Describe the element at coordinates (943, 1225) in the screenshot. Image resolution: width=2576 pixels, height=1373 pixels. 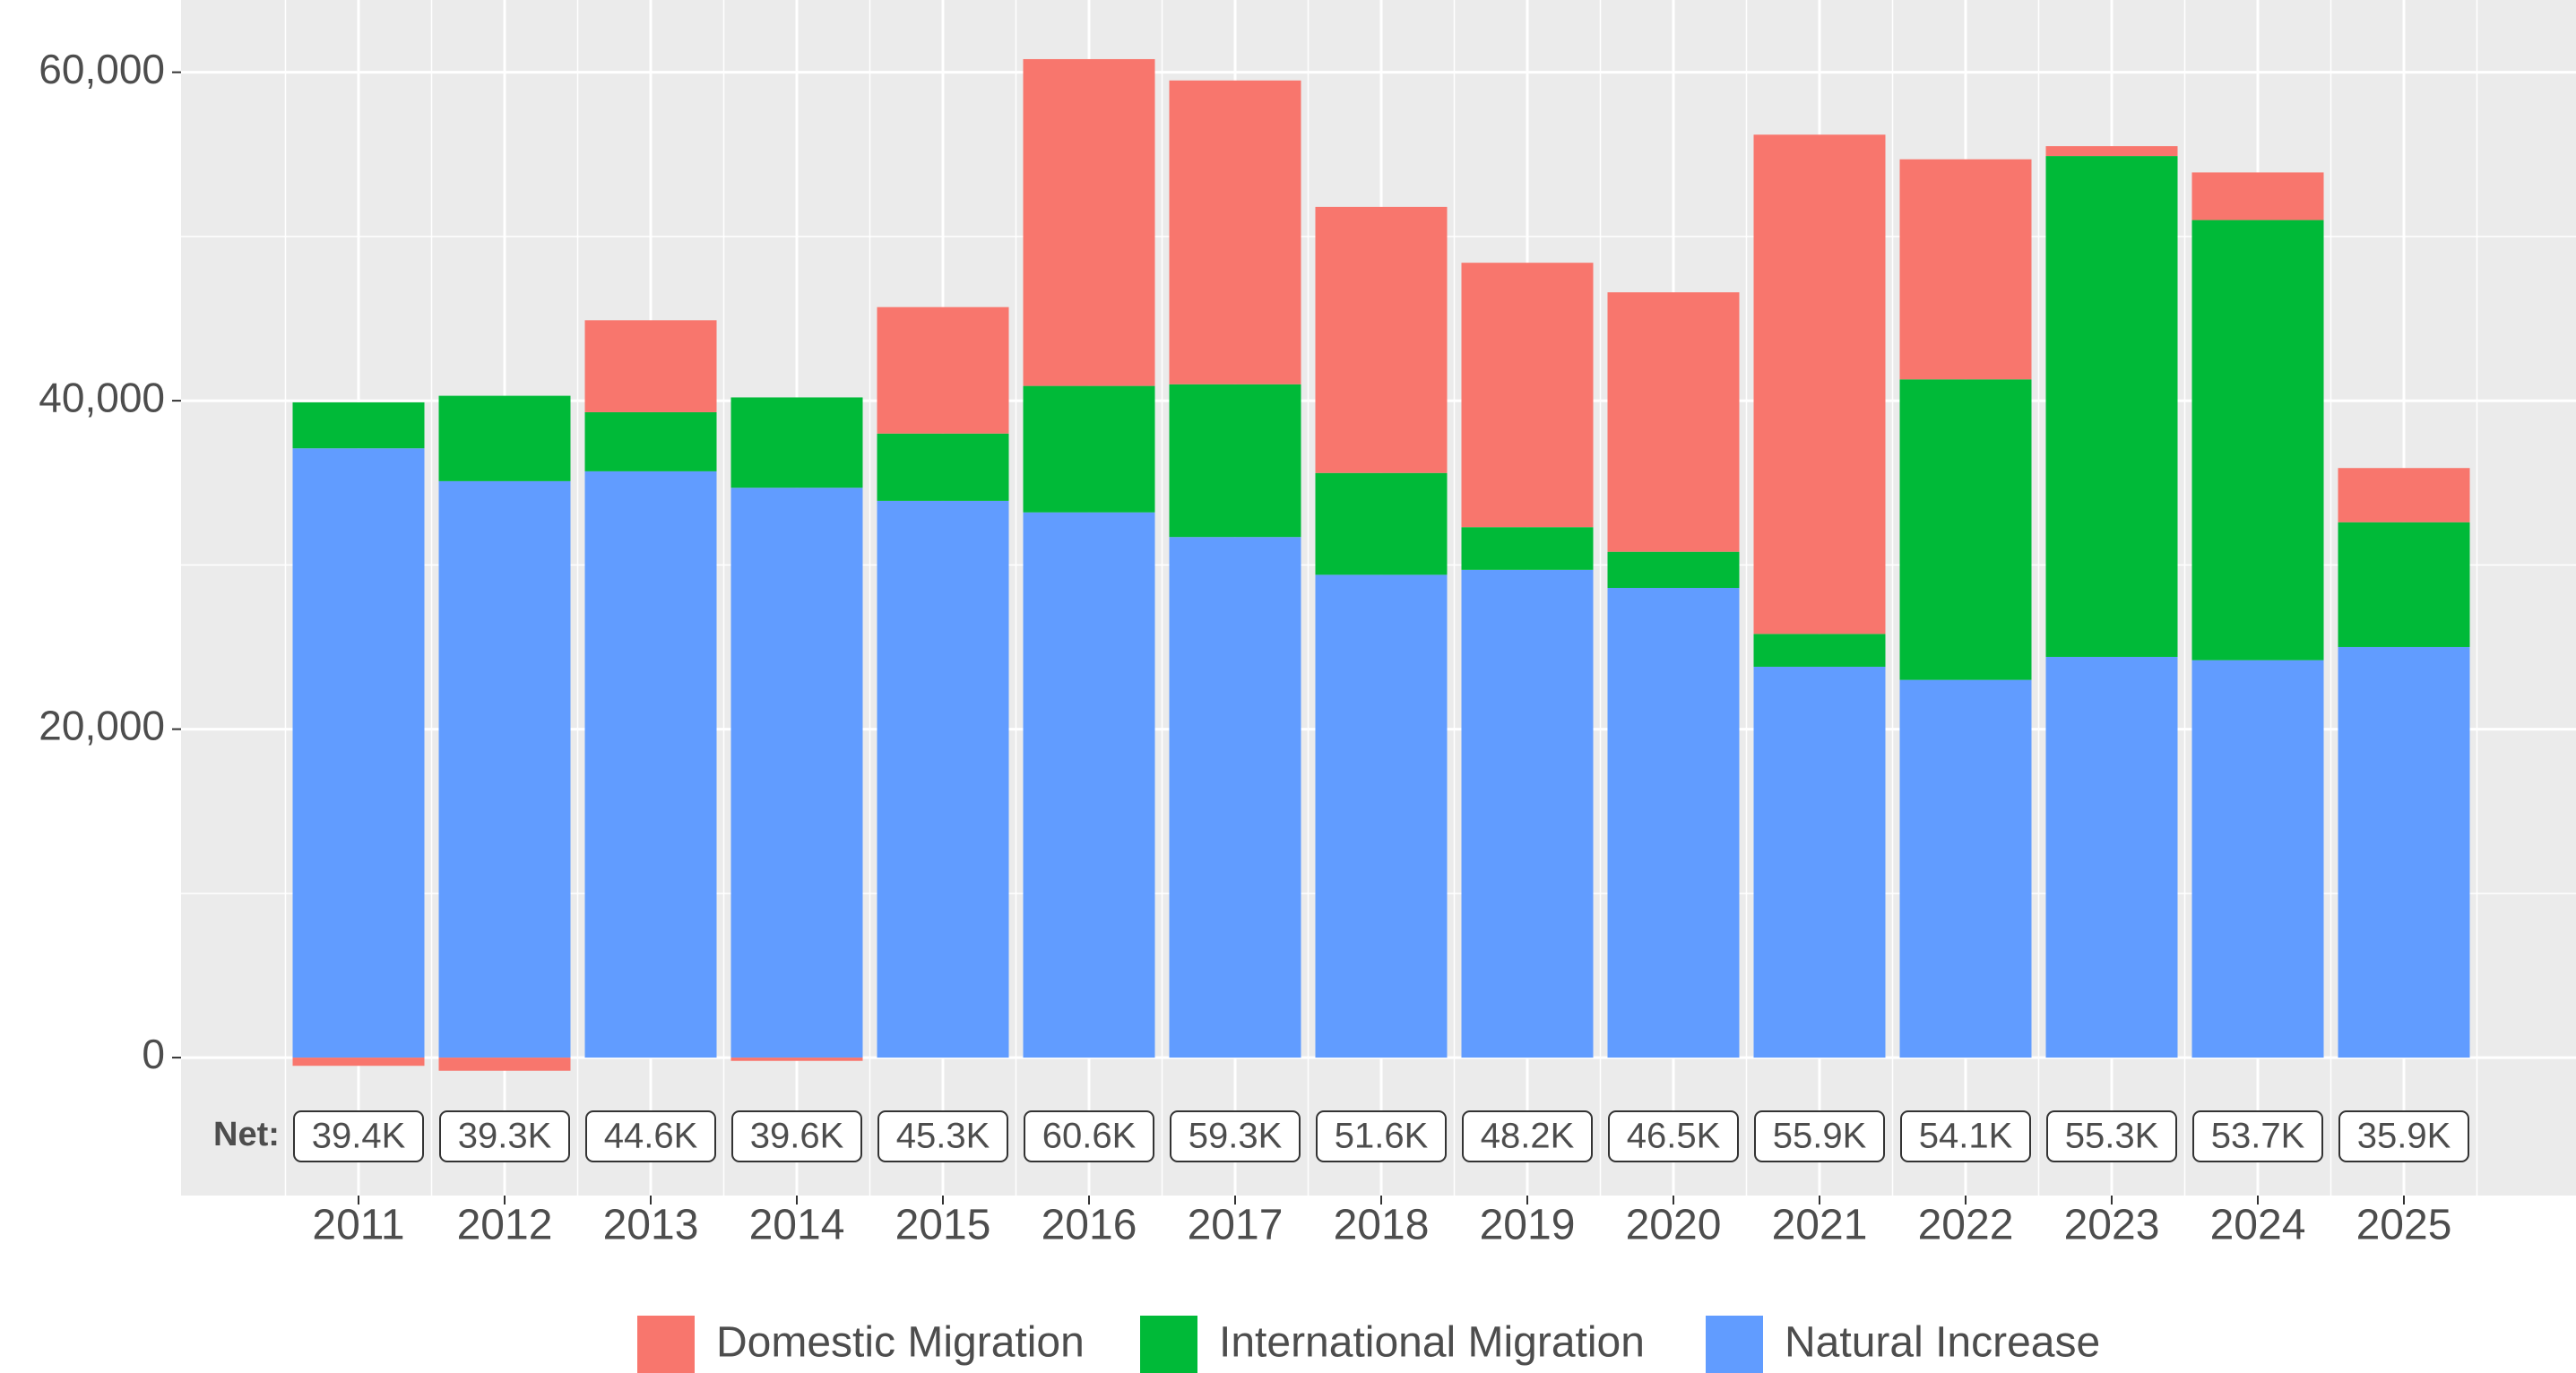
I see `x-tick-label: 2015` at that location.